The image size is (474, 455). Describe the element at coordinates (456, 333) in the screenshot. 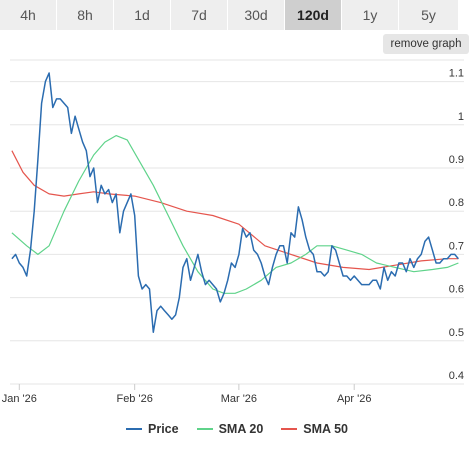

I see `y-tick-label: 0.5` at that location.